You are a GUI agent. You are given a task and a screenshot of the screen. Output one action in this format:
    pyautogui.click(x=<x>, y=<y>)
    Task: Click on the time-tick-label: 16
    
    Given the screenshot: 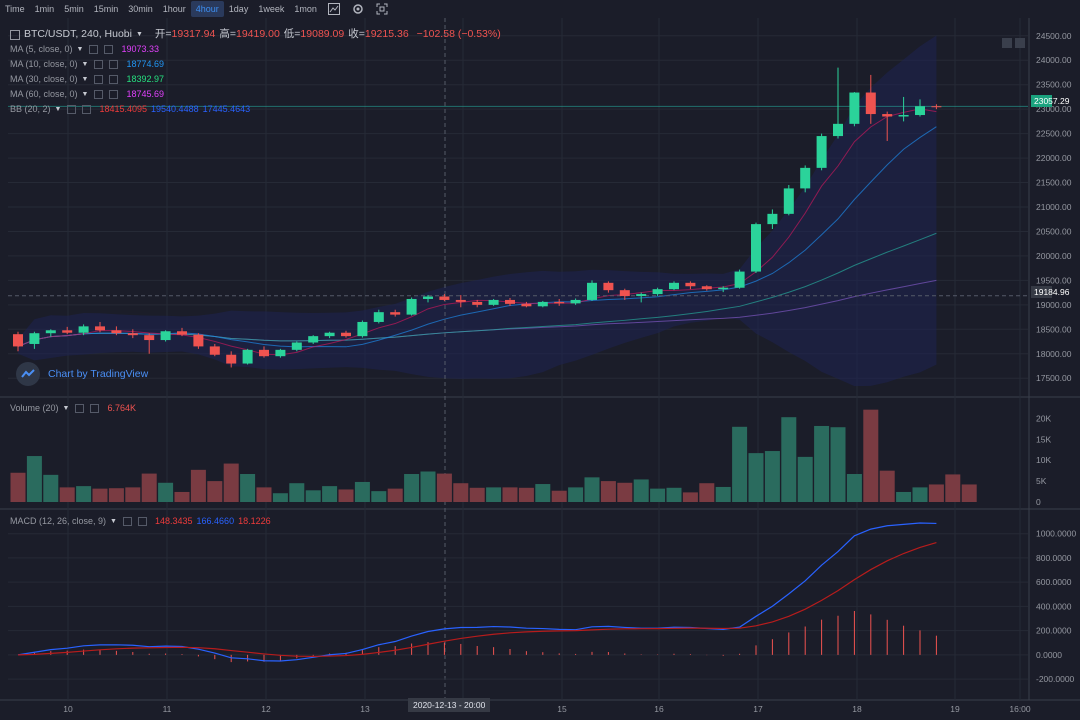 What is the action you would take?
    pyautogui.click(x=659, y=709)
    